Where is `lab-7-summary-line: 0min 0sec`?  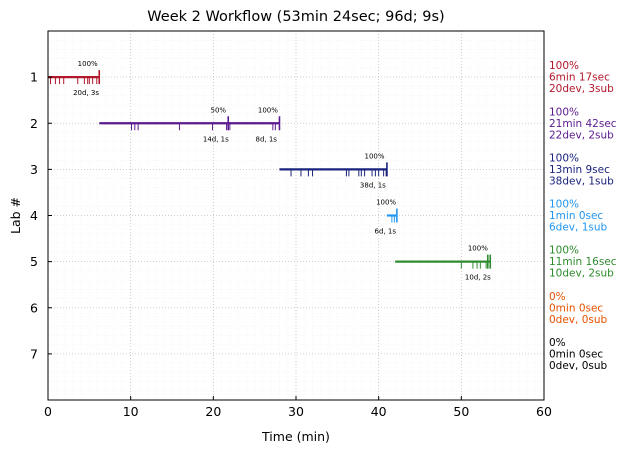
lab-7-summary-line: 0min 0sec is located at coordinates (576, 354).